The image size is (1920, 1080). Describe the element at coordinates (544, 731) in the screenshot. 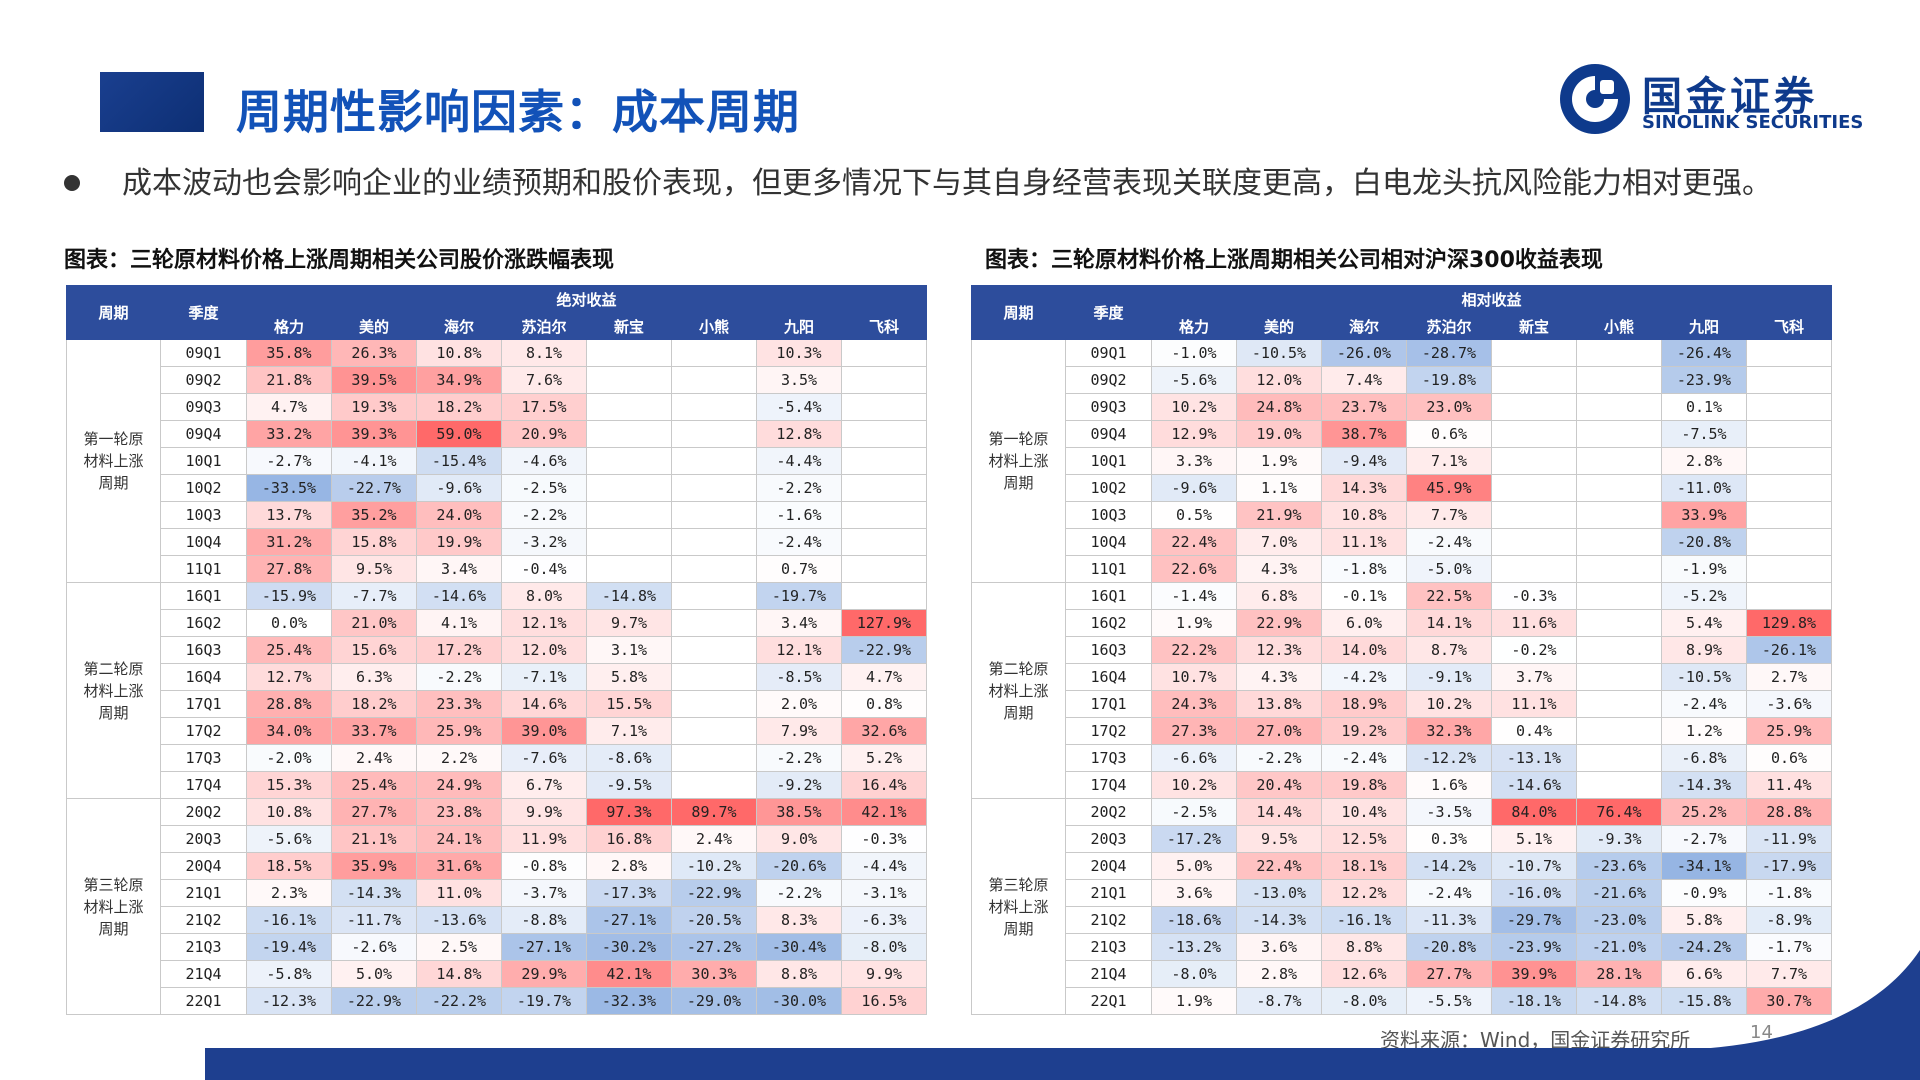

I see `value-cell: 39.0%` at that location.